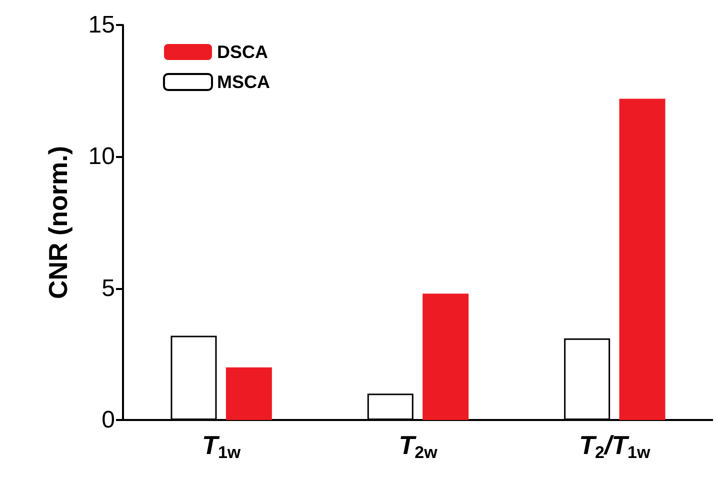  What do you see at coordinates (108, 288) in the screenshot?
I see `y-tick-label: 5` at bounding box center [108, 288].